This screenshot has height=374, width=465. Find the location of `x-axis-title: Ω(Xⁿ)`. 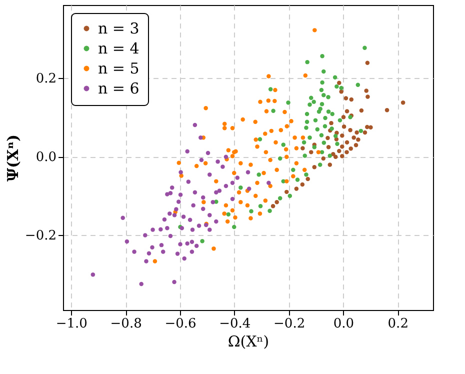

x-axis-title: Ω(Xⁿ) is located at coordinates (249, 341).